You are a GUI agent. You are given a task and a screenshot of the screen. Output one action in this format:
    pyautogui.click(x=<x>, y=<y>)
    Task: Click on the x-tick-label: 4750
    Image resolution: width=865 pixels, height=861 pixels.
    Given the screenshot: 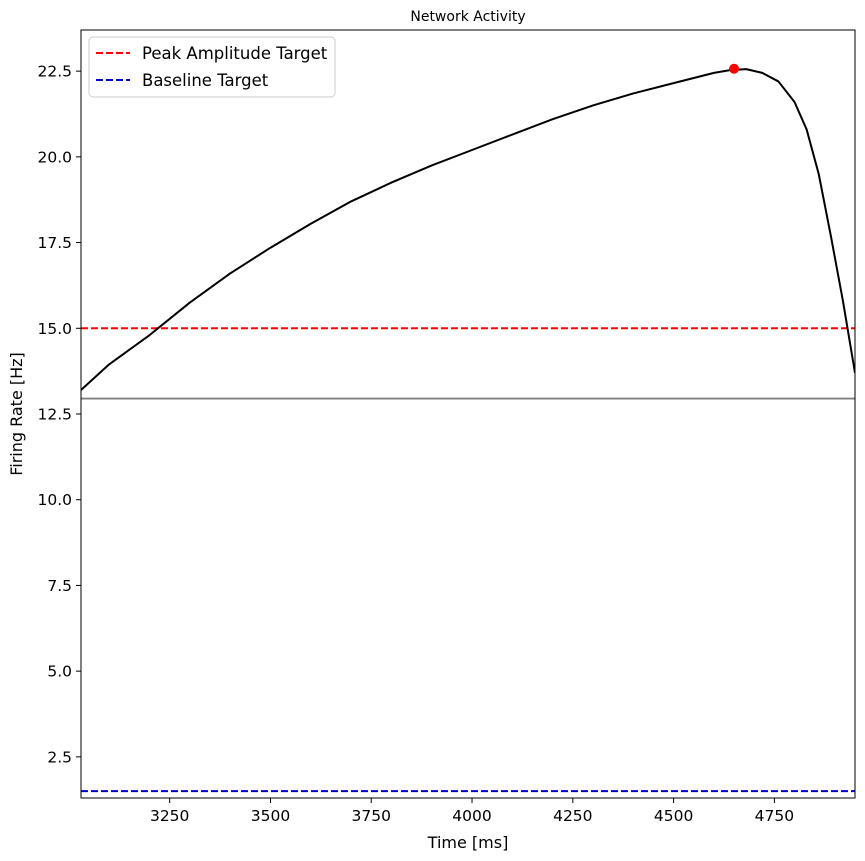 What is the action you would take?
    pyautogui.click(x=774, y=816)
    